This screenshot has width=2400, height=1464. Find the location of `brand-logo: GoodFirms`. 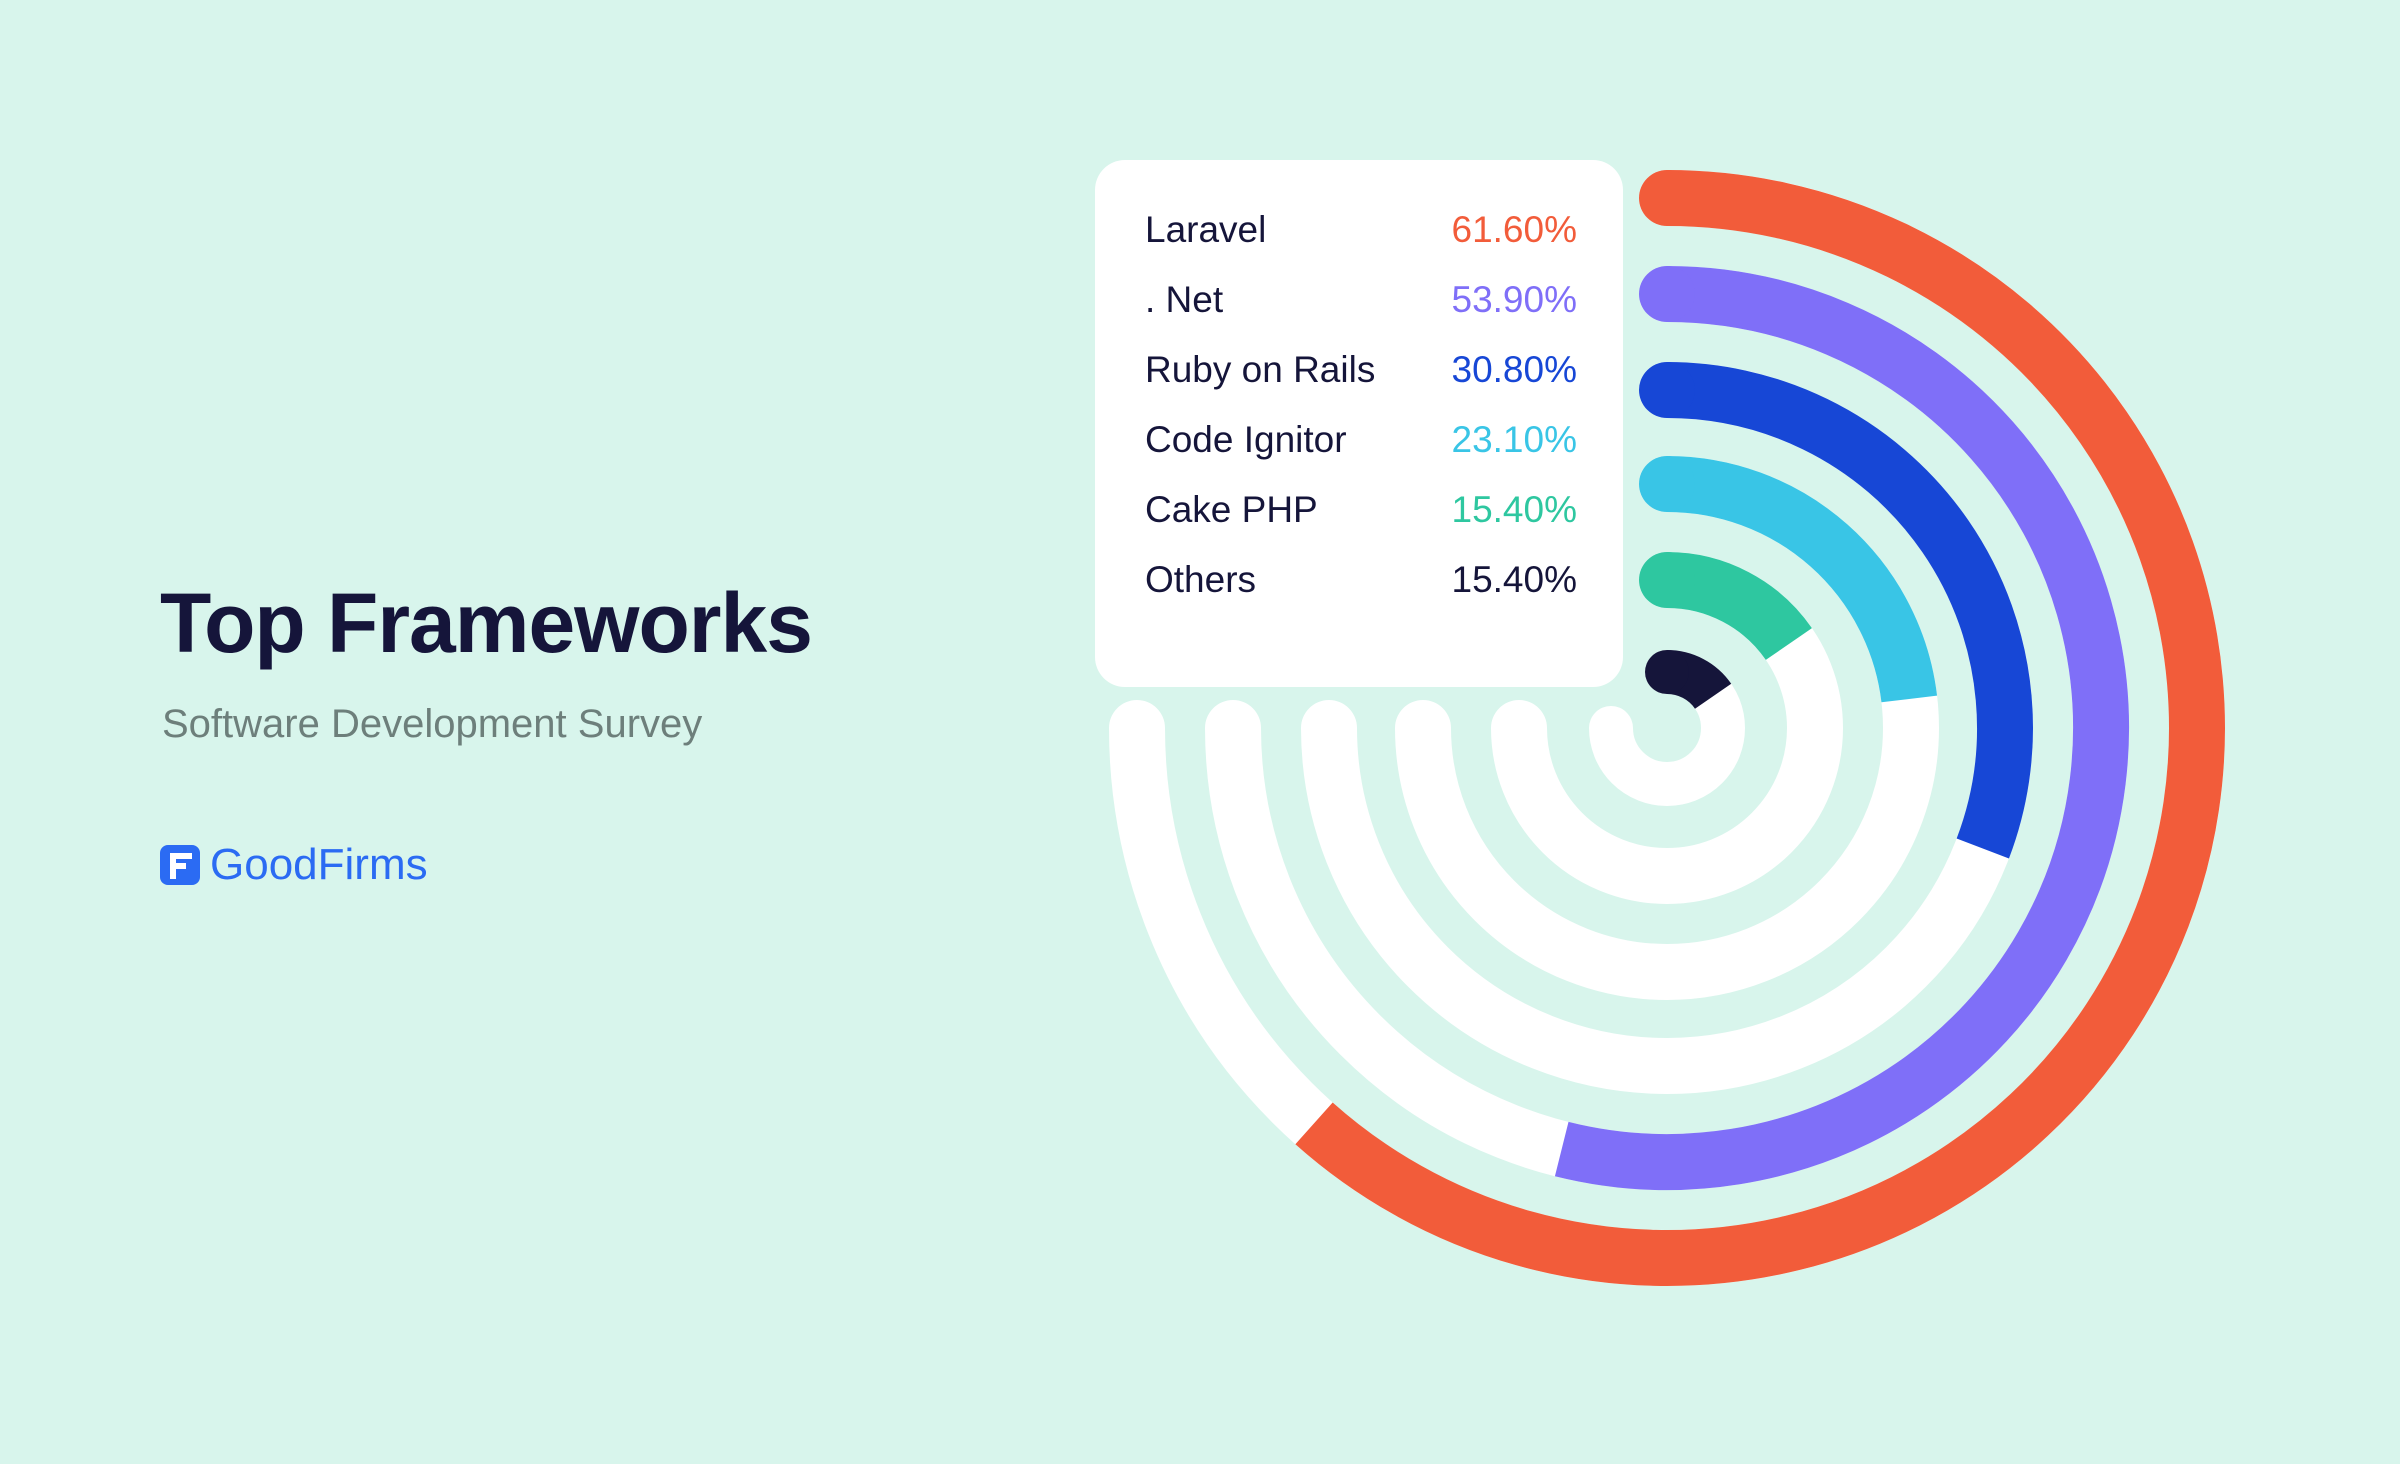

brand-logo: GoodFirms is located at coordinates (294, 865).